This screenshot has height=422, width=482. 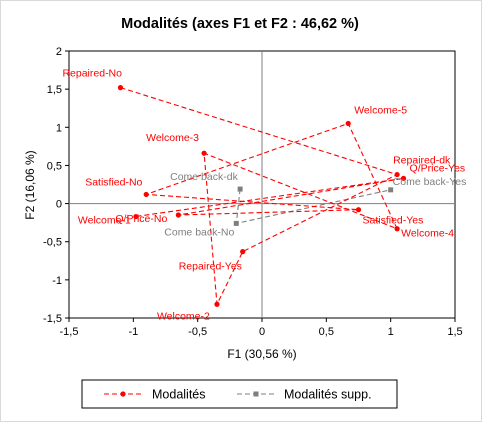 I want to click on chart-title: Modalités (axes F1 et F2 : 46,62 %), so click(x=240, y=24).